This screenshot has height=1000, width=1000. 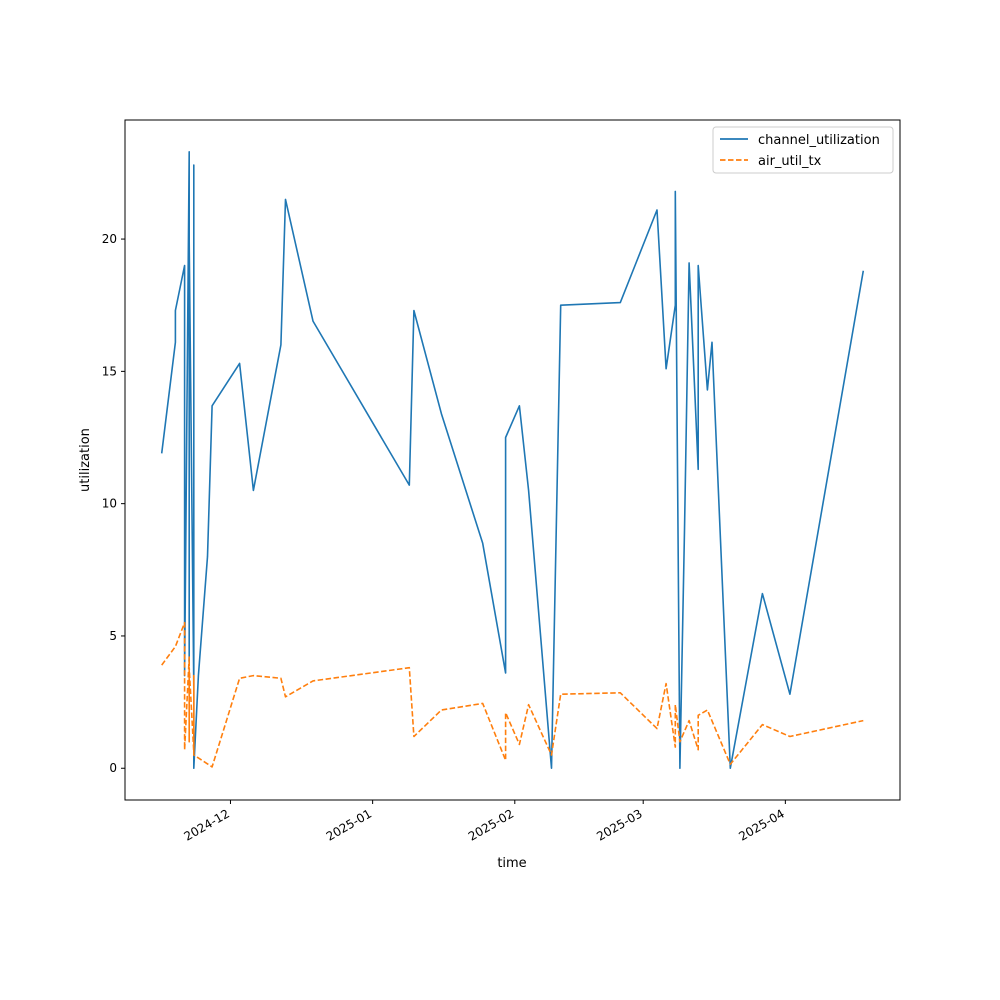 I want to click on x-axis: 2024-12 2025-01 2025-02 2025-03 2025-04, so click(x=484, y=822).